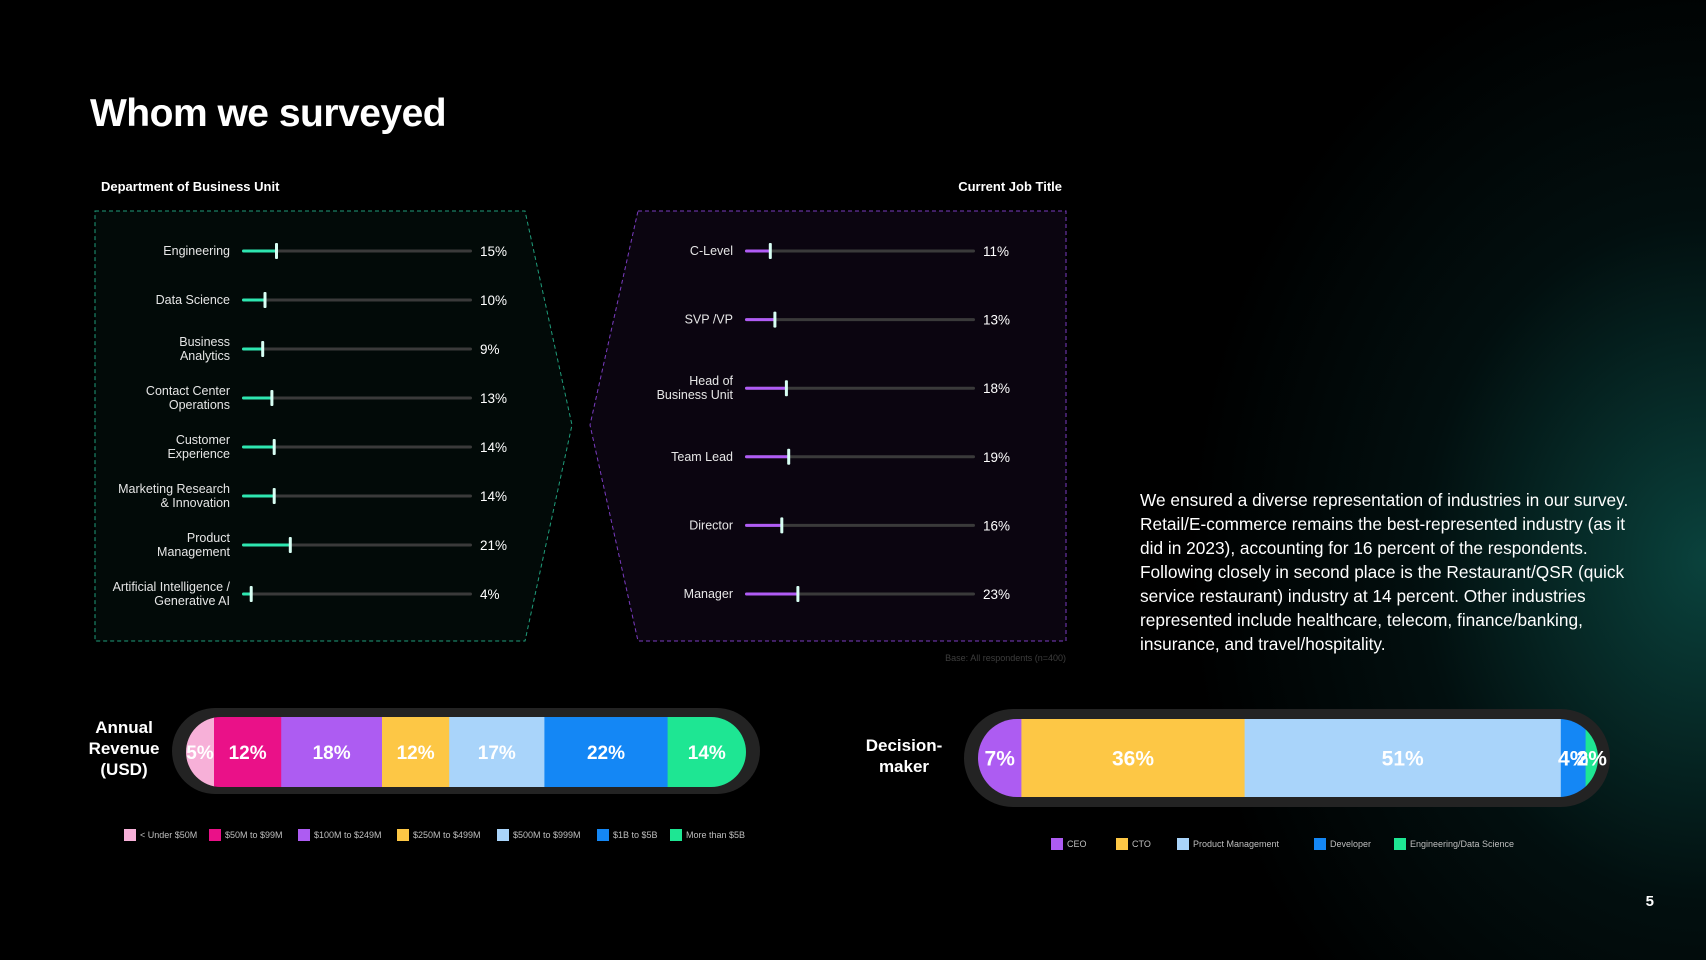 This screenshot has height=960, width=1706. I want to click on bar-category-label: SVP /VP, so click(709, 320).